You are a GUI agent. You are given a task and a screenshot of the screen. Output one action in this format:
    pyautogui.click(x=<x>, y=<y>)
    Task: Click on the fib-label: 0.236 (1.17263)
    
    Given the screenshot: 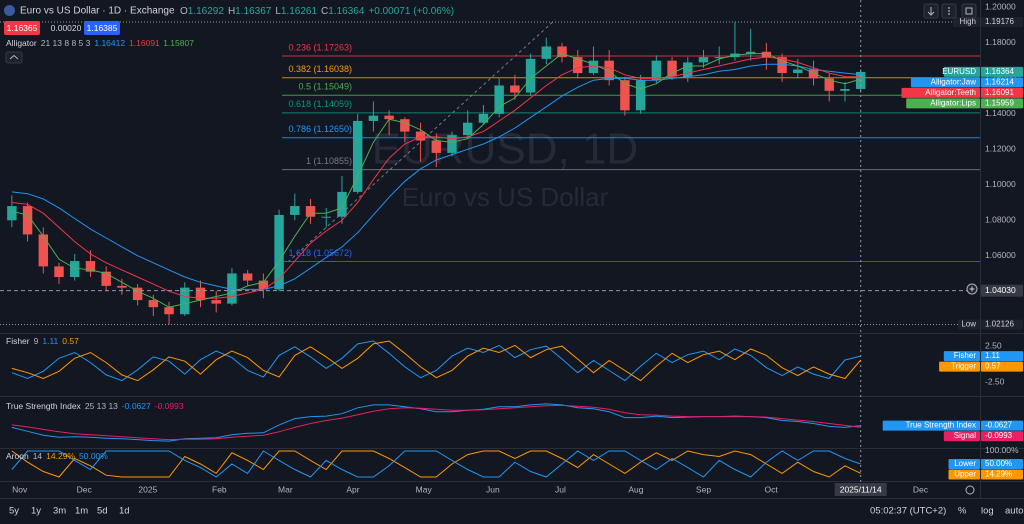 What is the action you would take?
    pyautogui.click(x=320, y=47)
    